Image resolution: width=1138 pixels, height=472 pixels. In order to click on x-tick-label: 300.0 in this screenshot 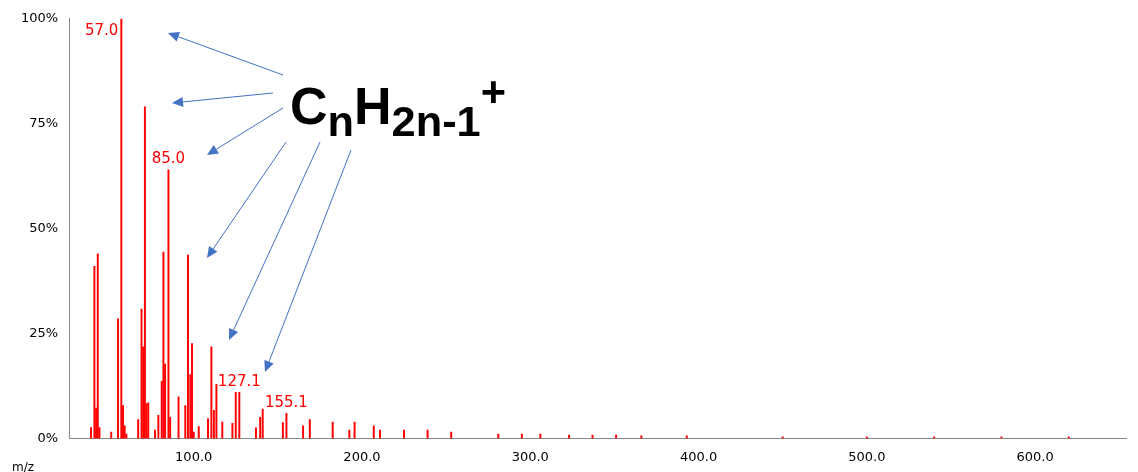, I will do `click(530, 456)`.